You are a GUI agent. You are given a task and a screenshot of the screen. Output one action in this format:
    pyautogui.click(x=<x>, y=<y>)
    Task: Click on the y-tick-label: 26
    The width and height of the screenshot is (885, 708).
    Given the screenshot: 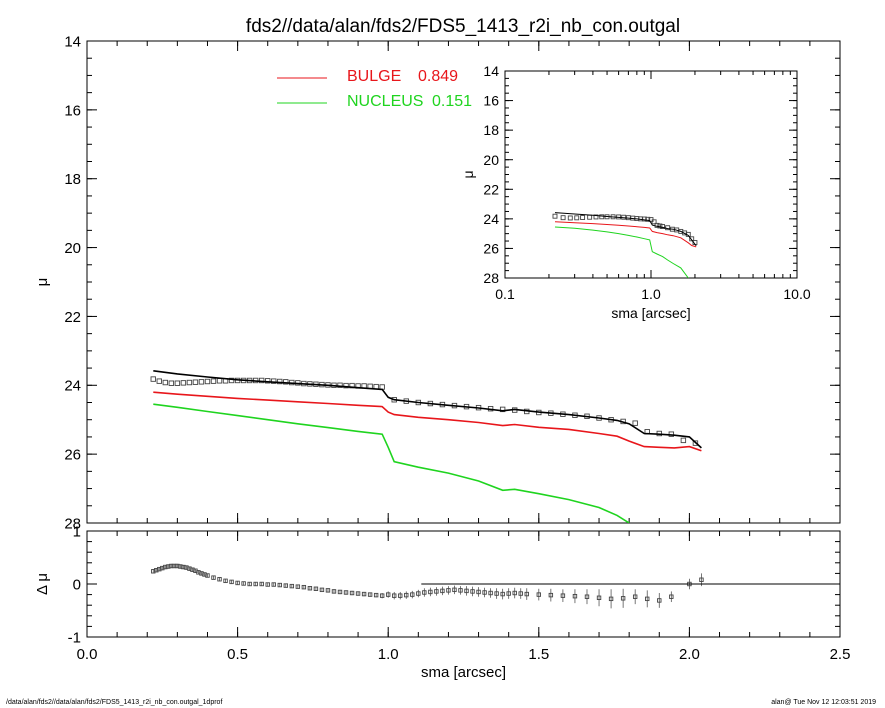 What is the action you would take?
    pyautogui.click(x=72, y=455)
    